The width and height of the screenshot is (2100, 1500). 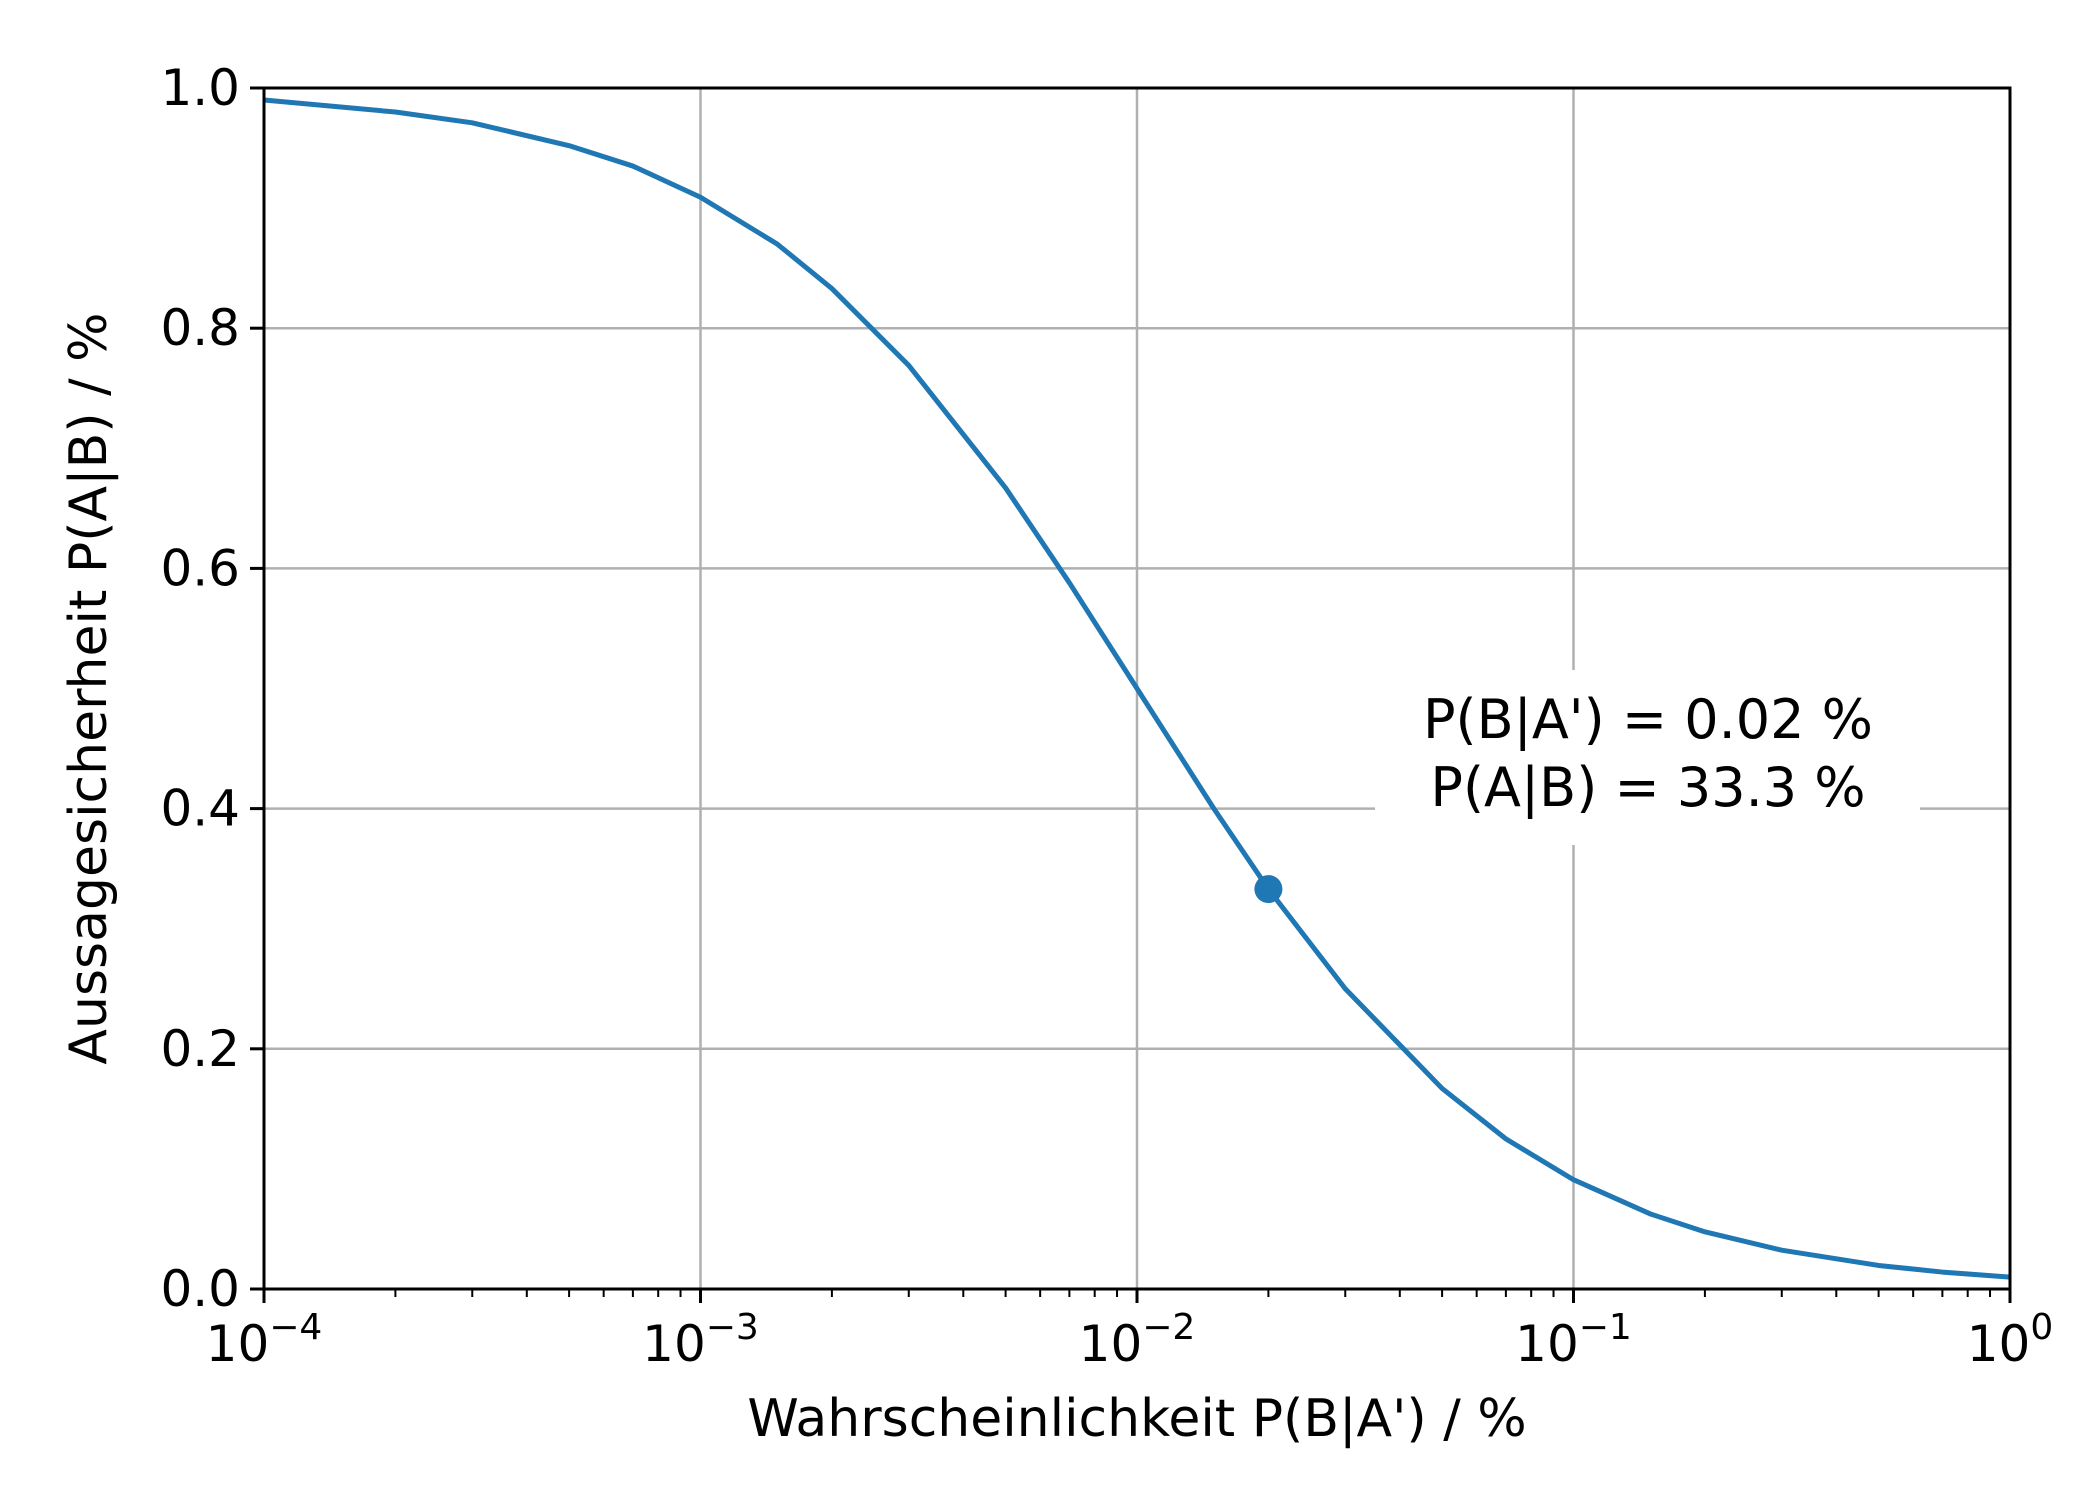 I want to click on y-tick-label-5: 1.0, so click(x=200, y=88).